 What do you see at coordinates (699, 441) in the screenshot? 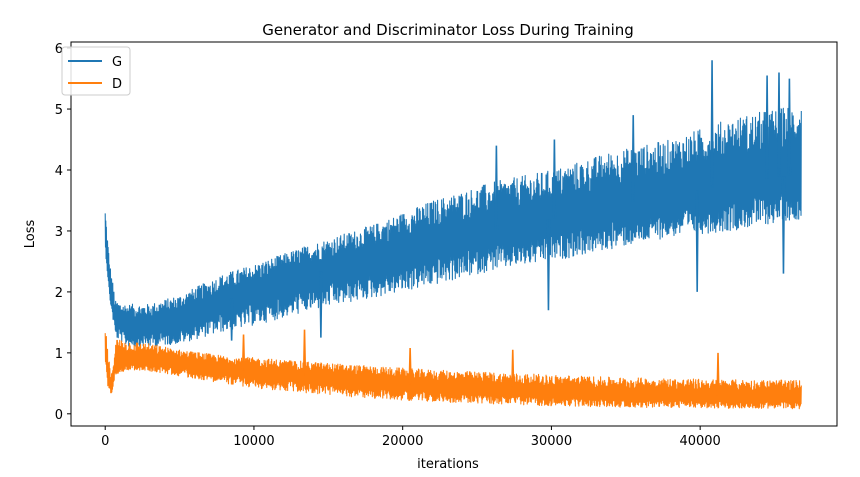
I see `x-tick-label: 40000` at bounding box center [699, 441].